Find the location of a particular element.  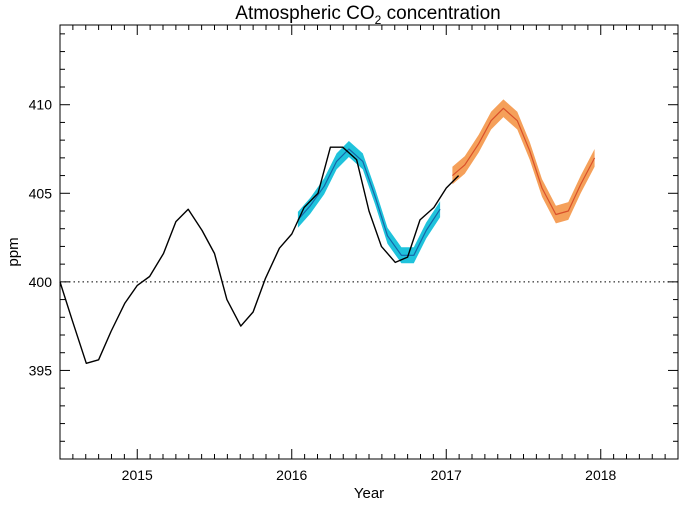

chart-title-suffix: concentration is located at coordinates (440, 13).